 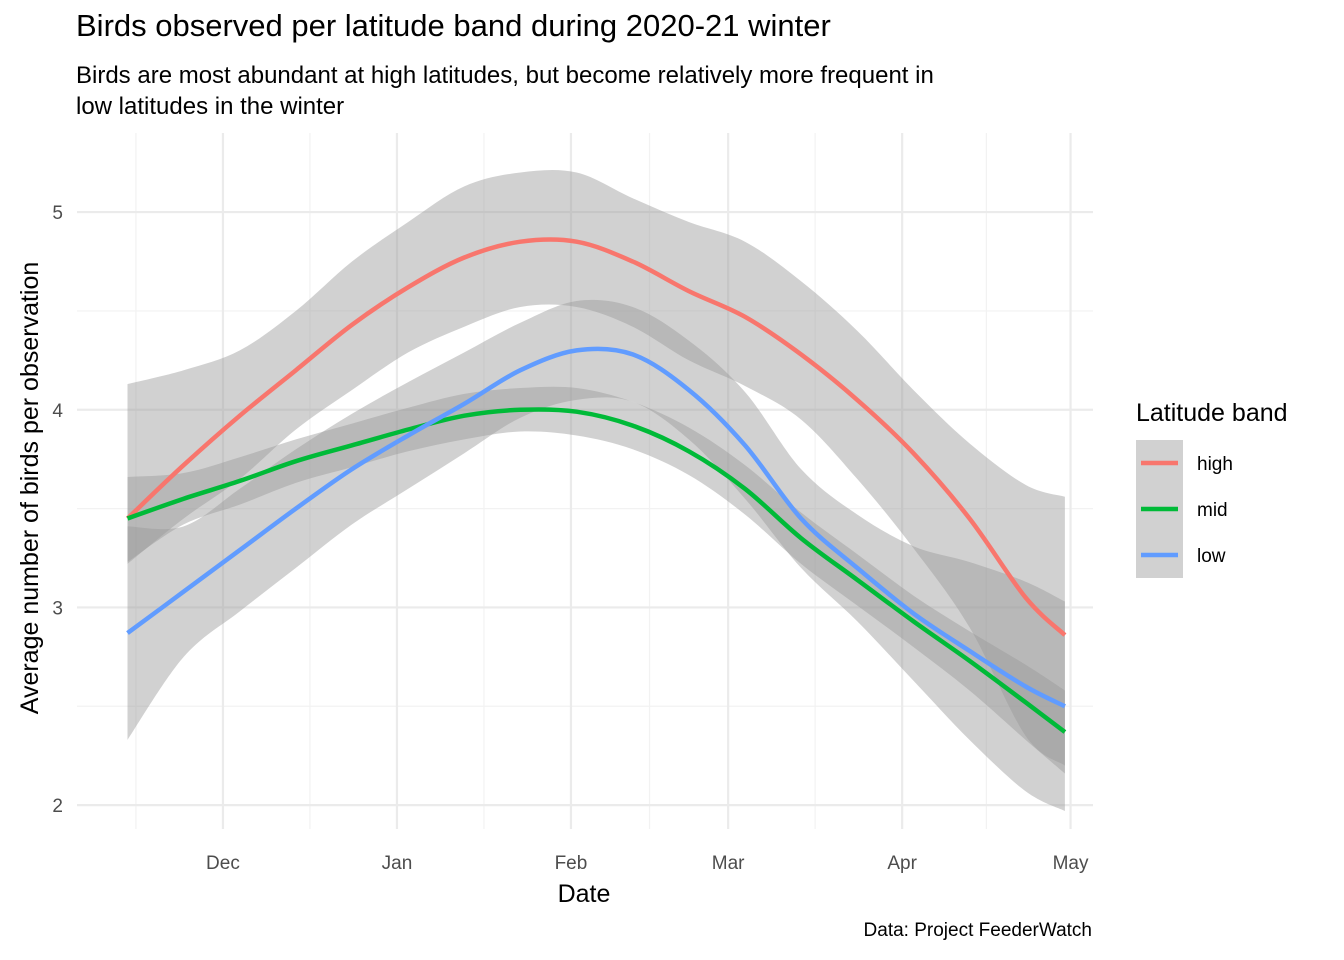 I want to click on chart-caption: Data: Project FeederWatch, so click(x=977, y=930).